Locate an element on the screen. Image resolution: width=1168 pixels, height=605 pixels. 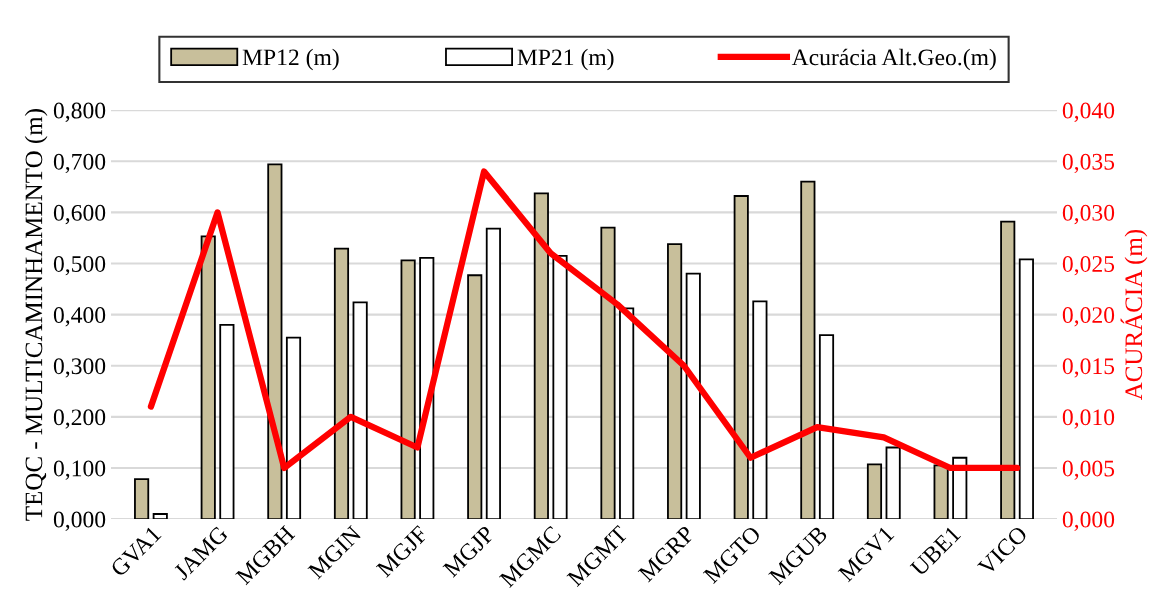
legend-label: Acurácia Alt.Geo.(m) is located at coordinates (893, 59).